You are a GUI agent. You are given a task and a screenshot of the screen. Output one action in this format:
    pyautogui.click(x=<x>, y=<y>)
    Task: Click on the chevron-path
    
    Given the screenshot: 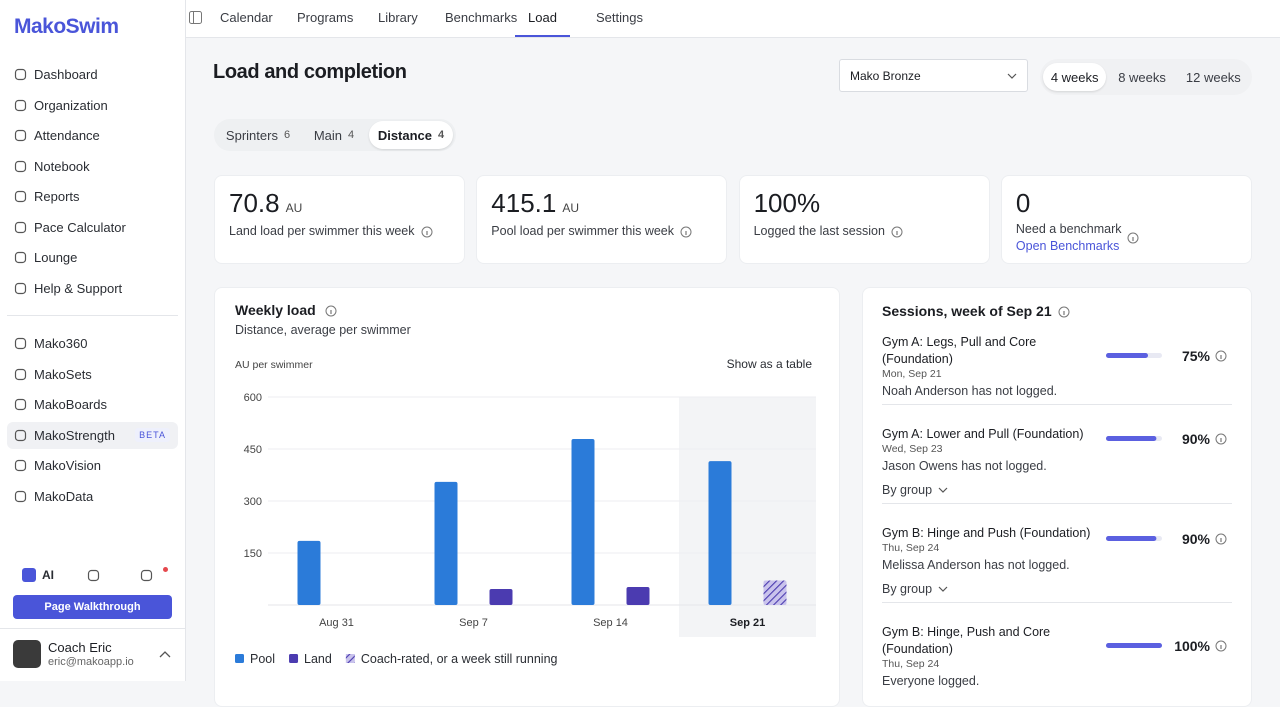 What is the action you would take?
    pyautogui.click(x=943, y=490)
    